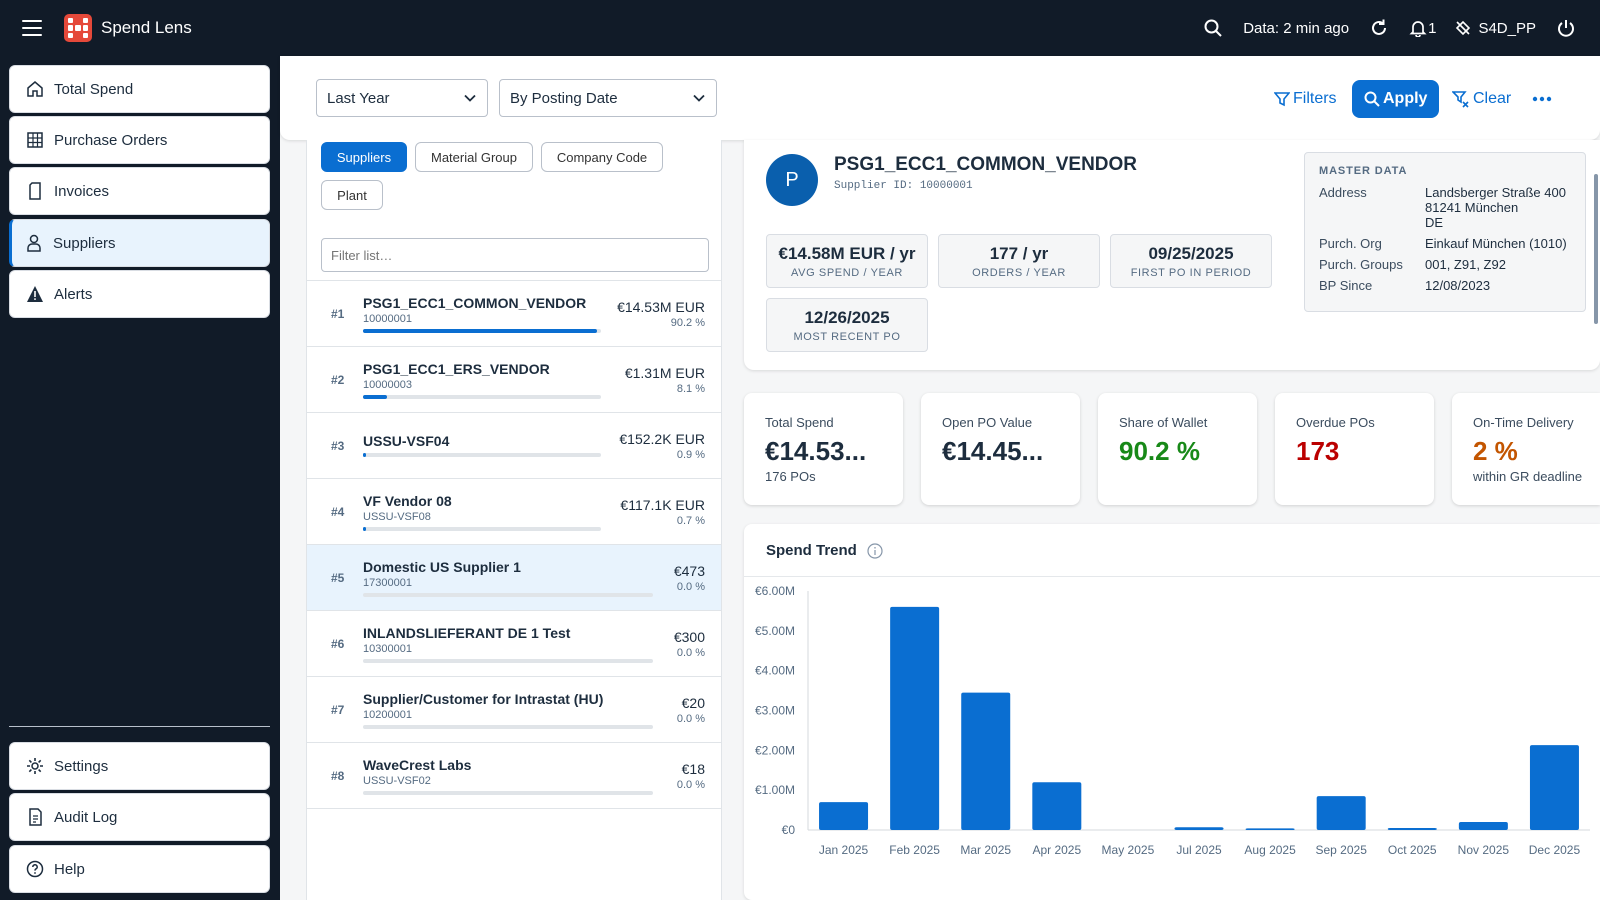 This screenshot has width=1600, height=900. What do you see at coordinates (1596, 249) in the screenshot?
I see `scrollbar-thumb` at bounding box center [1596, 249].